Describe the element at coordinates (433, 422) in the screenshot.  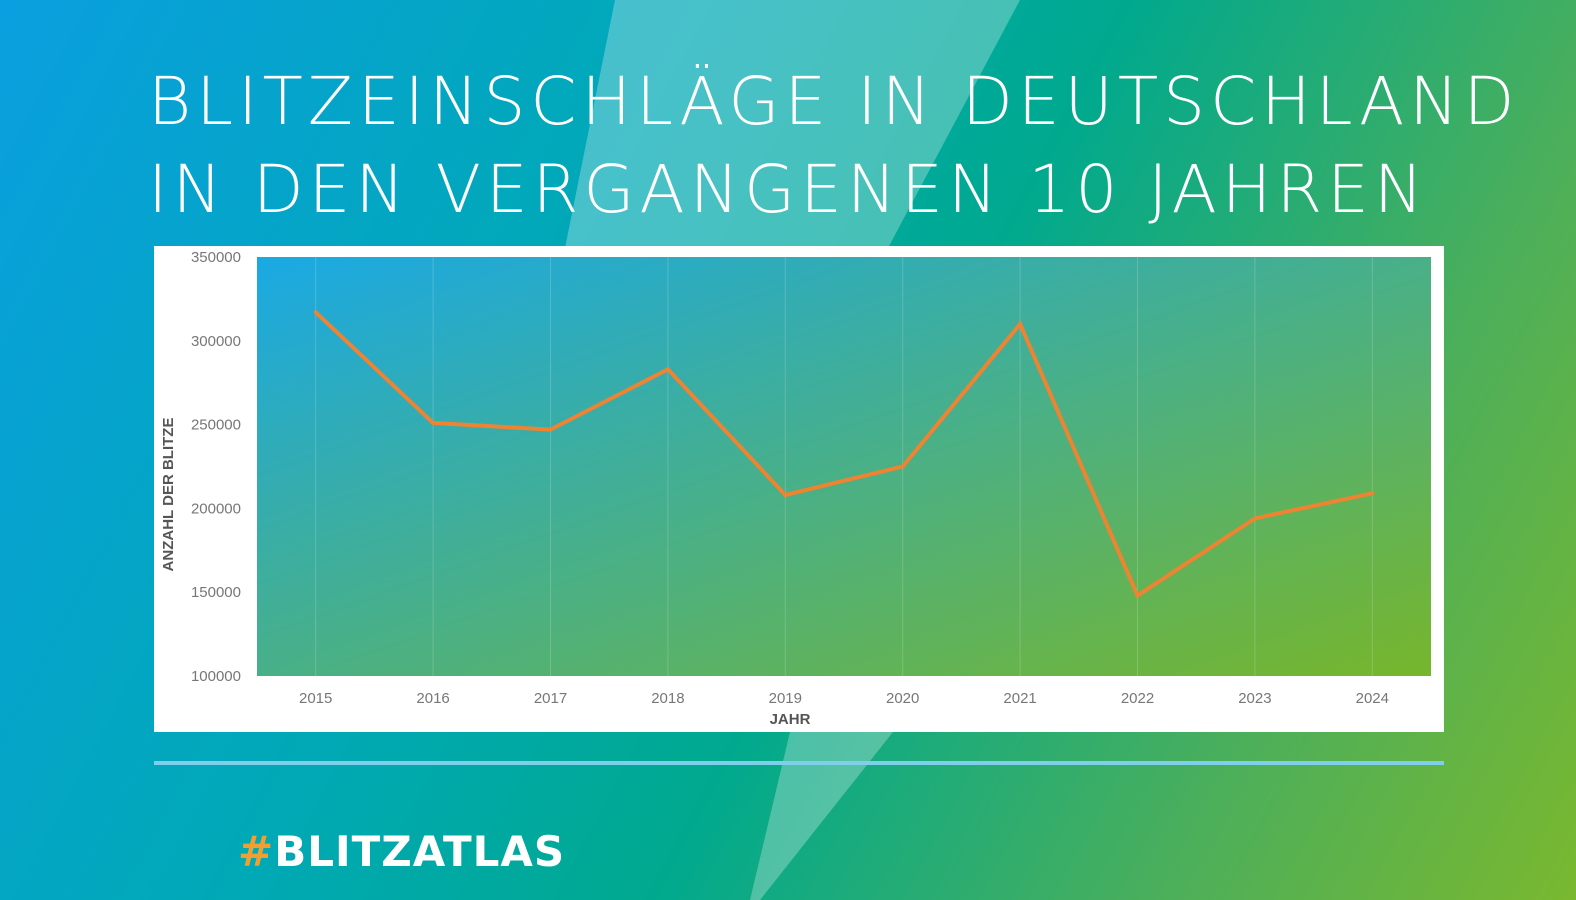
I see `data-point-2016` at that location.